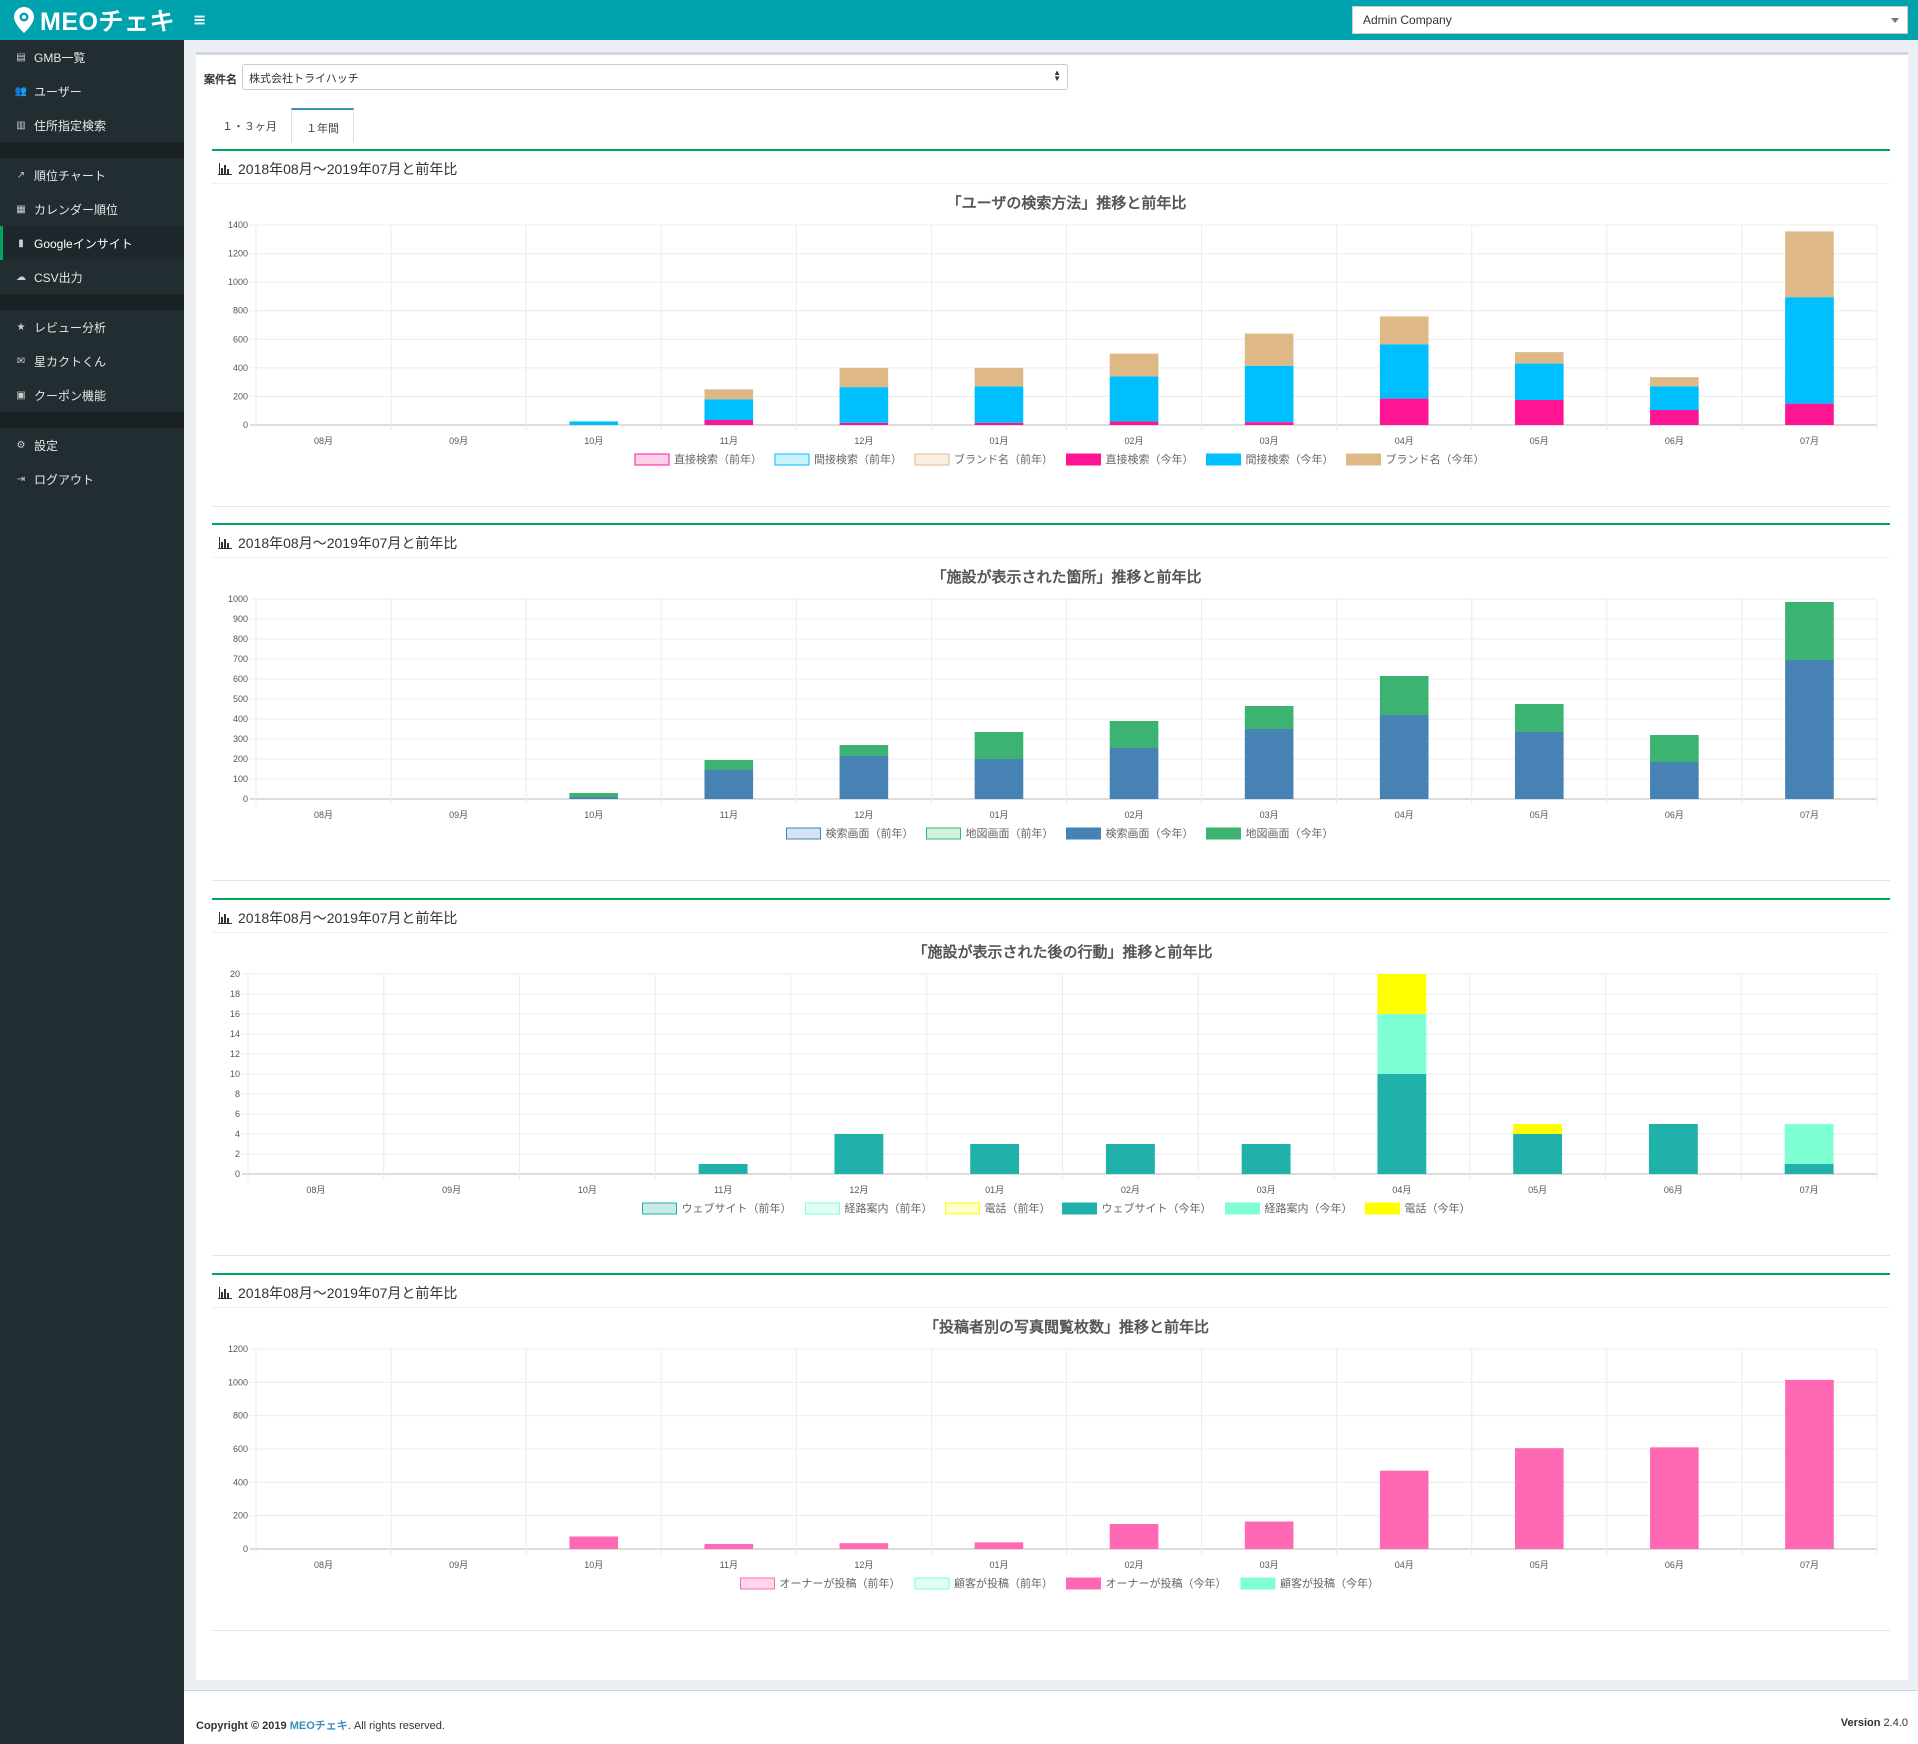 The width and height of the screenshot is (1918, 1744). What do you see at coordinates (1290, 459) in the screenshot?
I see `legend-label: 間接検索（今年）` at bounding box center [1290, 459].